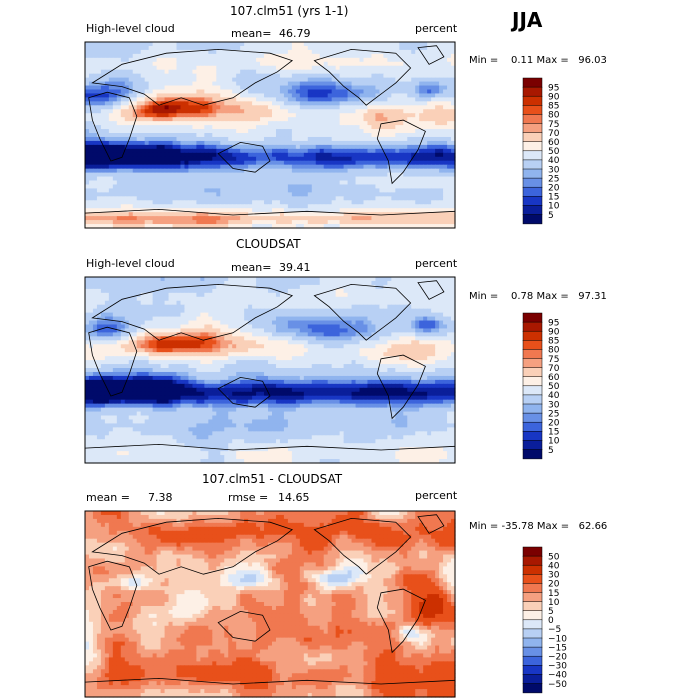 The image size is (700, 700). I want to click on panel-2-minmax: Min = 0.78 Max = 97.31, so click(538, 296).